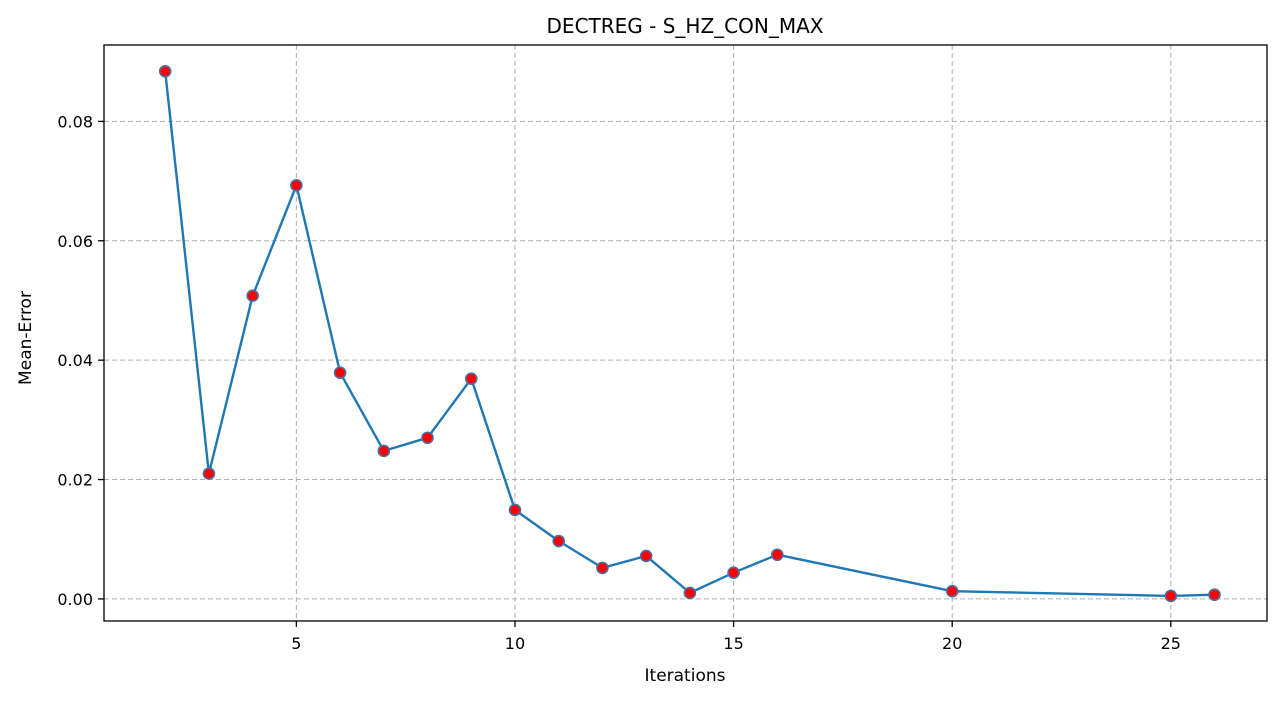 Image resolution: width=1281 pixels, height=704 pixels. What do you see at coordinates (515, 643) in the screenshot?
I see `x-tick-label: 10` at bounding box center [515, 643].